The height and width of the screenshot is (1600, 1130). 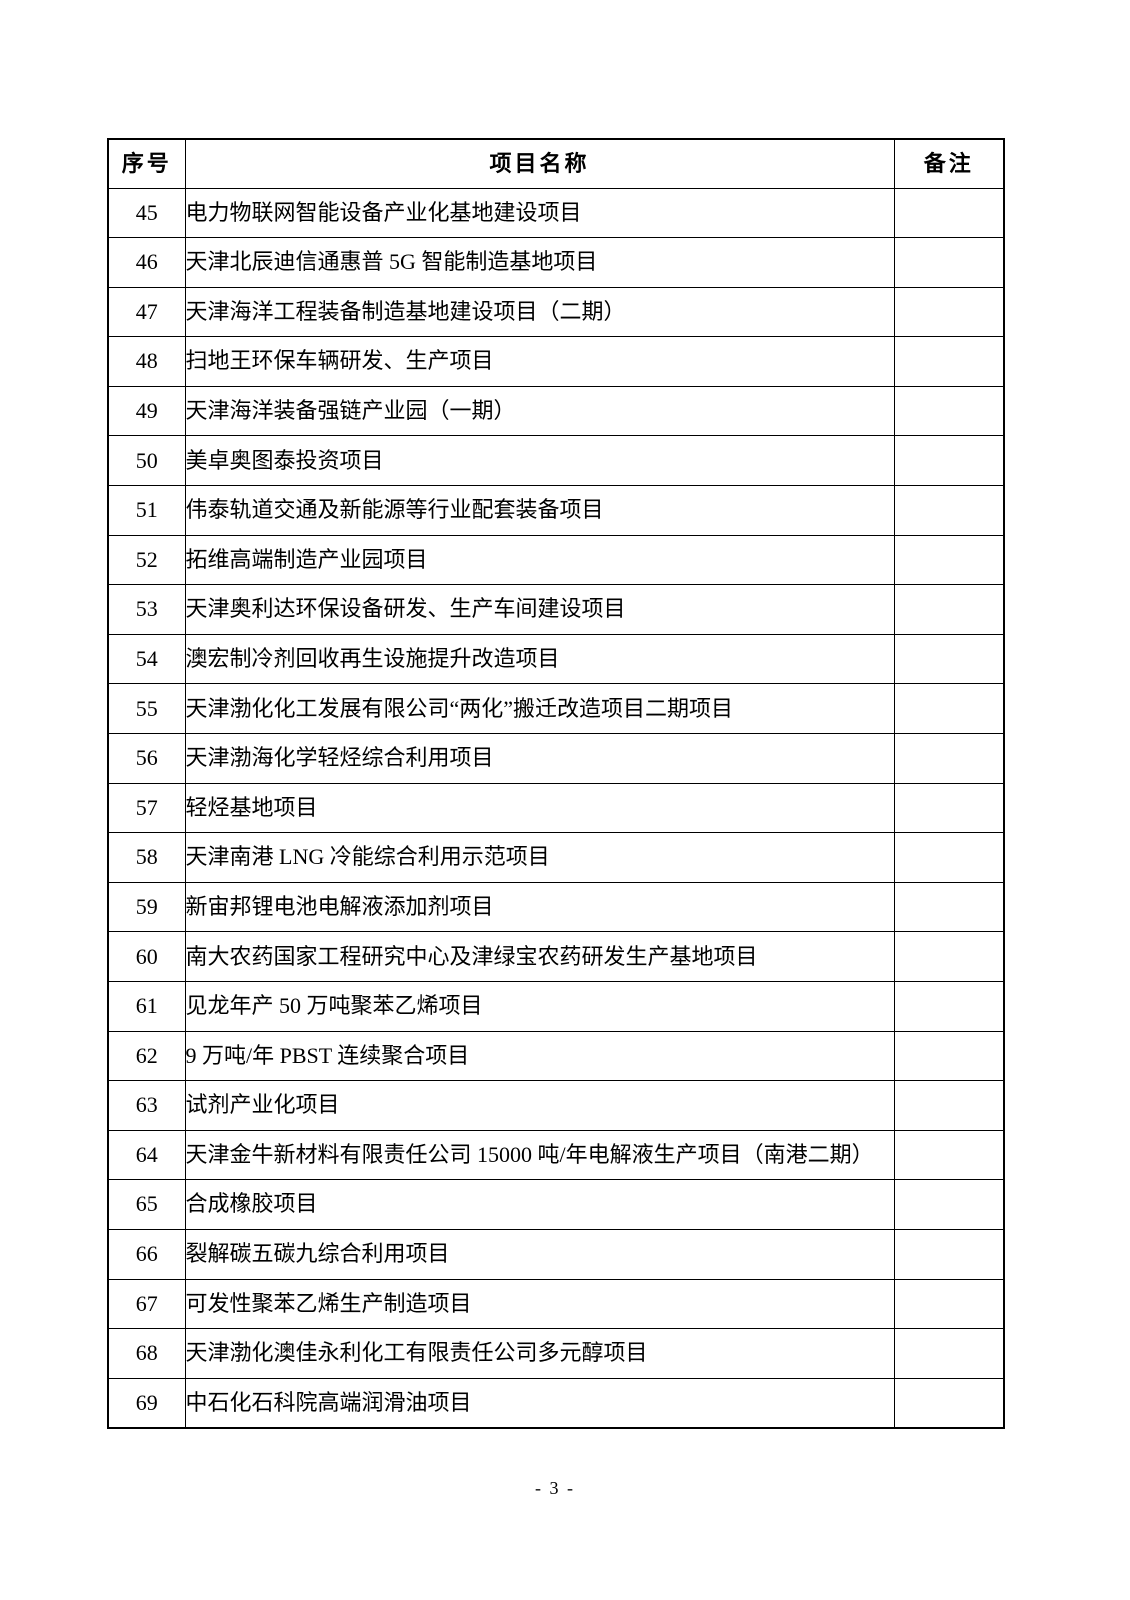 I want to click on header-row: 序号 项目名称 备注, so click(x=556, y=163).